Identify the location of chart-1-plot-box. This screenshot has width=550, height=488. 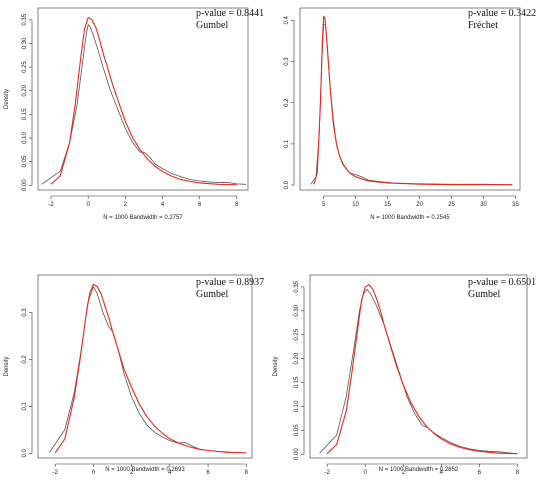
(143, 99).